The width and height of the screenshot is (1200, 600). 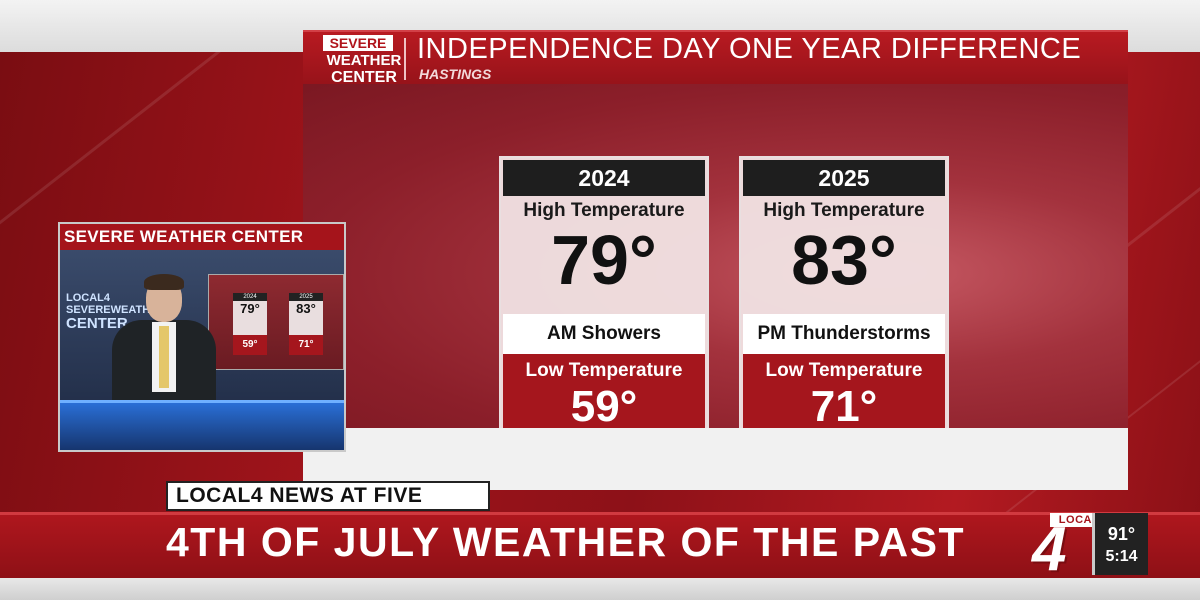 What do you see at coordinates (306, 308) in the screenshot?
I see `monitor-card-high: 83°` at bounding box center [306, 308].